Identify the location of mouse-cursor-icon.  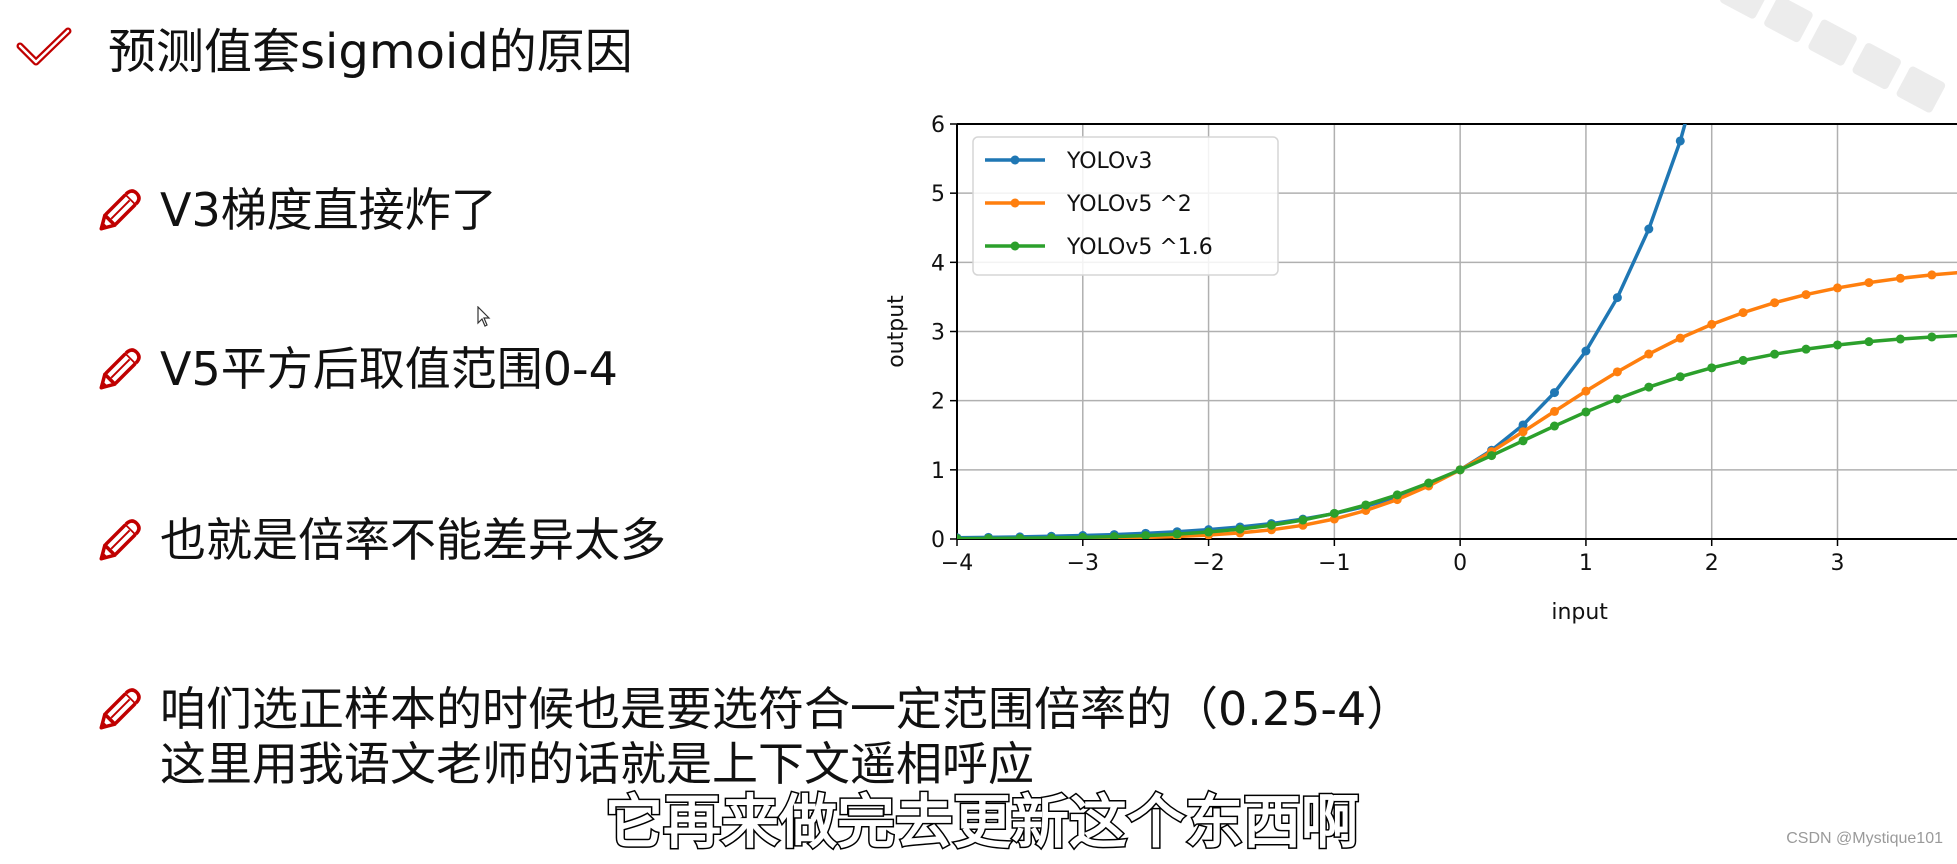
(484, 316).